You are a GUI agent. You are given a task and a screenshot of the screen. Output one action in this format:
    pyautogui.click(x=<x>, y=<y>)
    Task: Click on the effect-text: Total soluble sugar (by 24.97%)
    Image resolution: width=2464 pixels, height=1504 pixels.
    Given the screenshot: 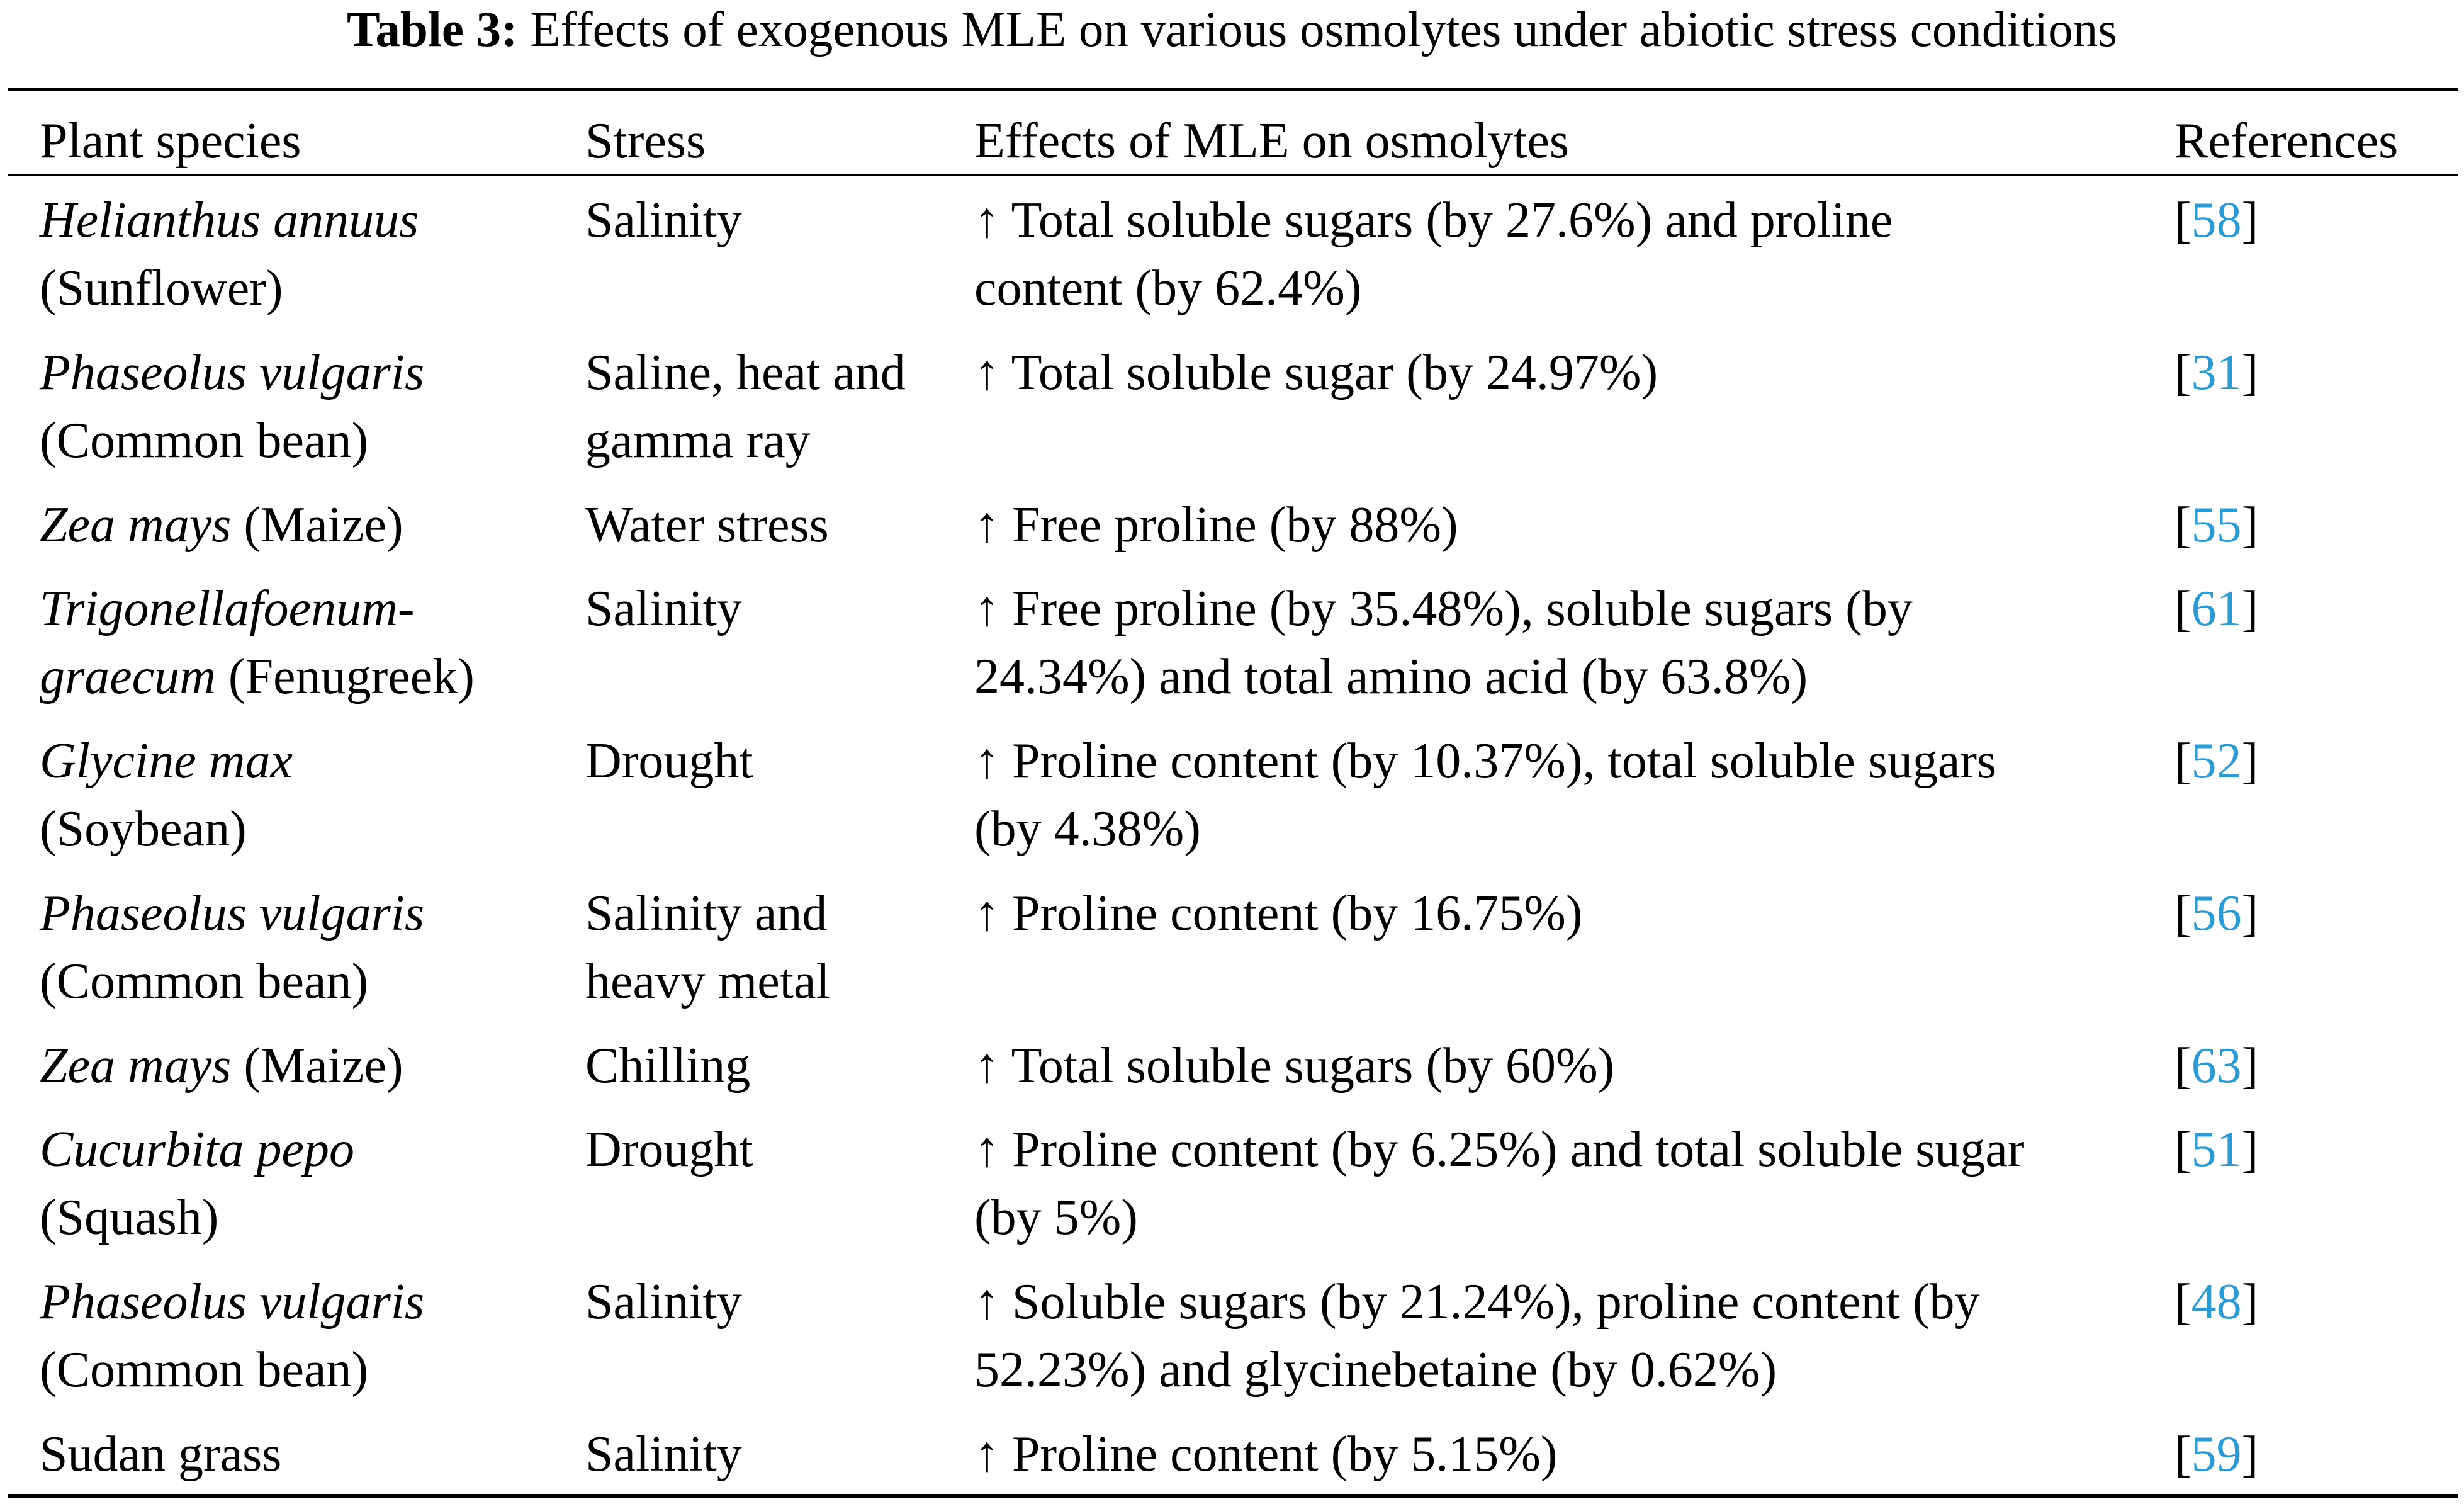 What is the action you would take?
    pyautogui.click(x=1334, y=373)
    